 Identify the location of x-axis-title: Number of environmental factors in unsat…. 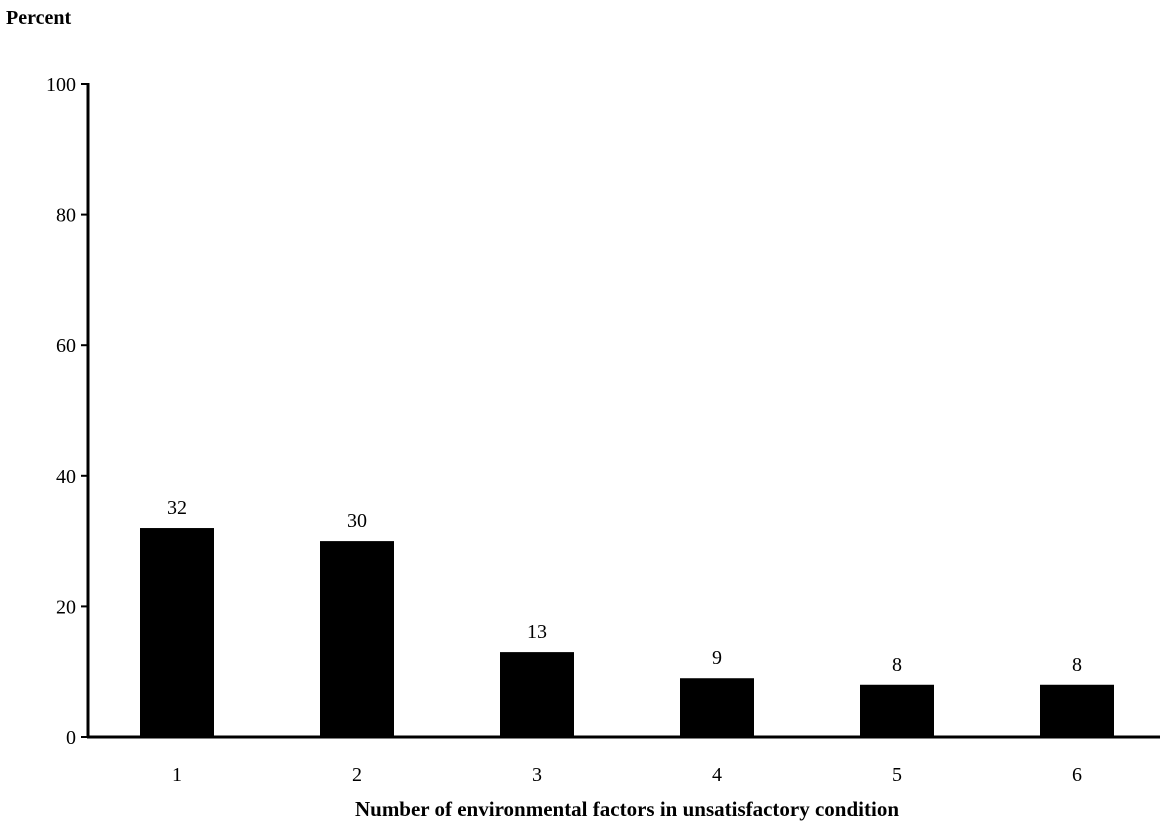
(627, 809).